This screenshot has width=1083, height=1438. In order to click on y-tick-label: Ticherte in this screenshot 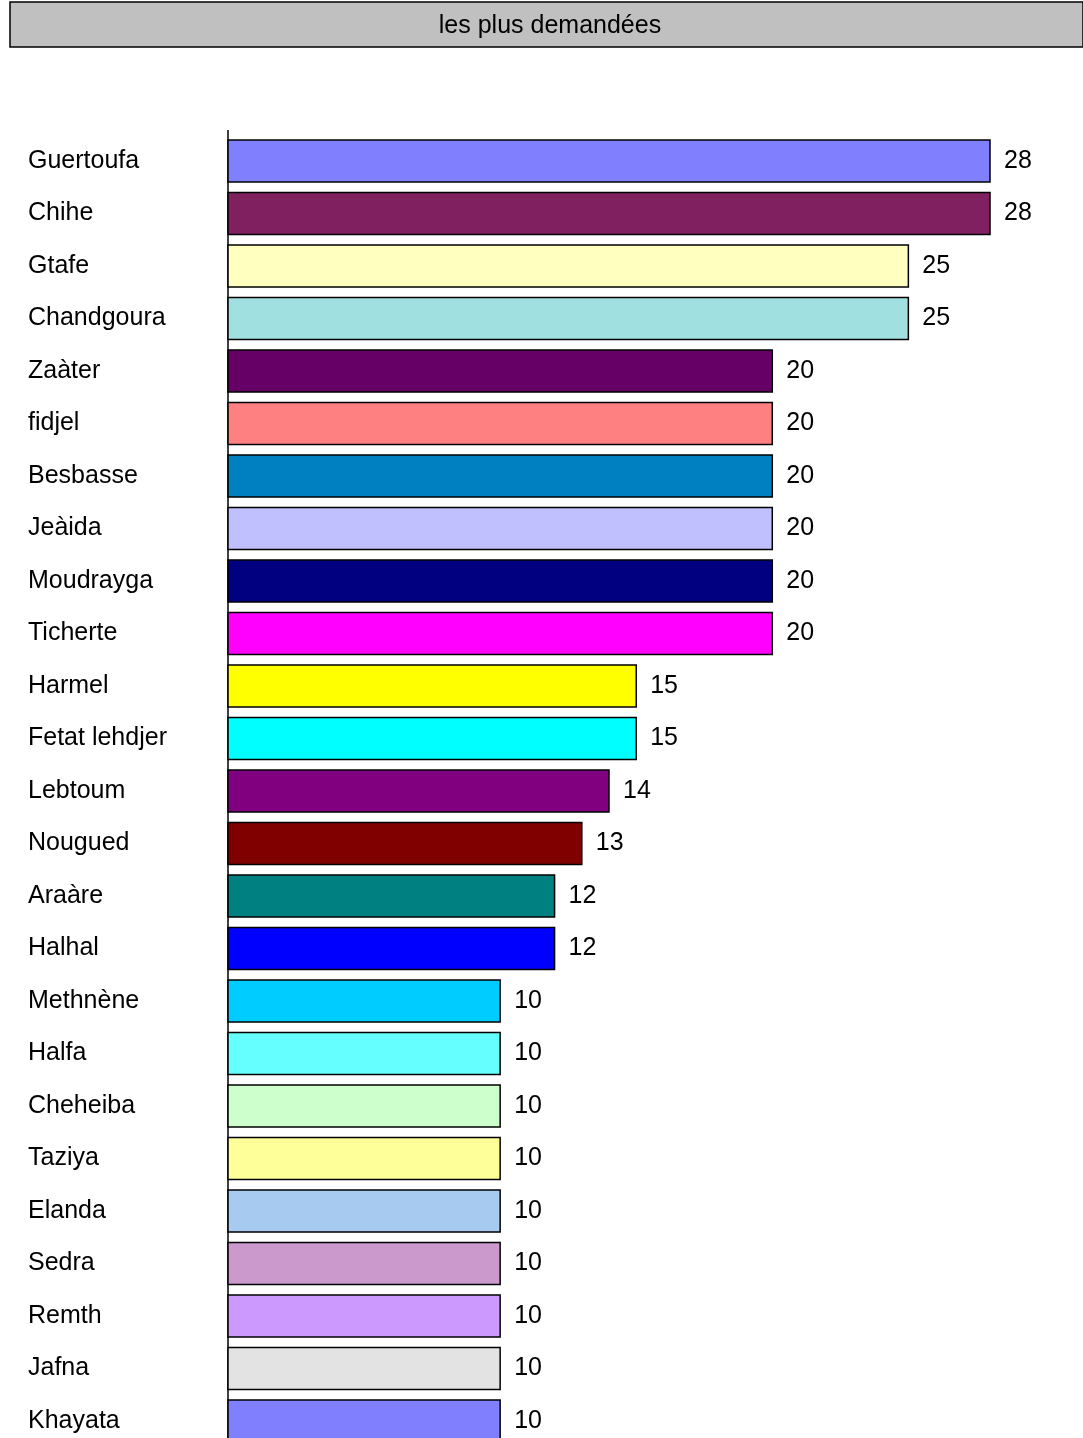, I will do `click(73, 631)`.